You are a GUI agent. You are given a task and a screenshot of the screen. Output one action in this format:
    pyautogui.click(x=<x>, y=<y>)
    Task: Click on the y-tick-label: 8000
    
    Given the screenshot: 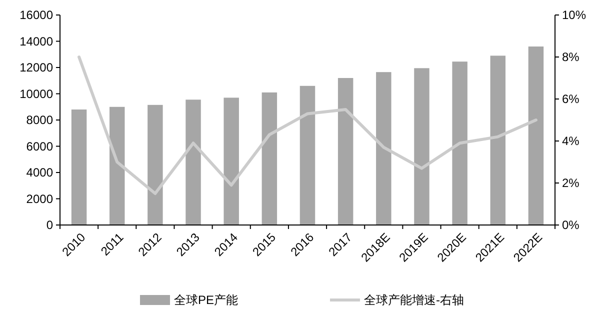 What is the action you would take?
    pyautogui.click(x=40, y=120)
    